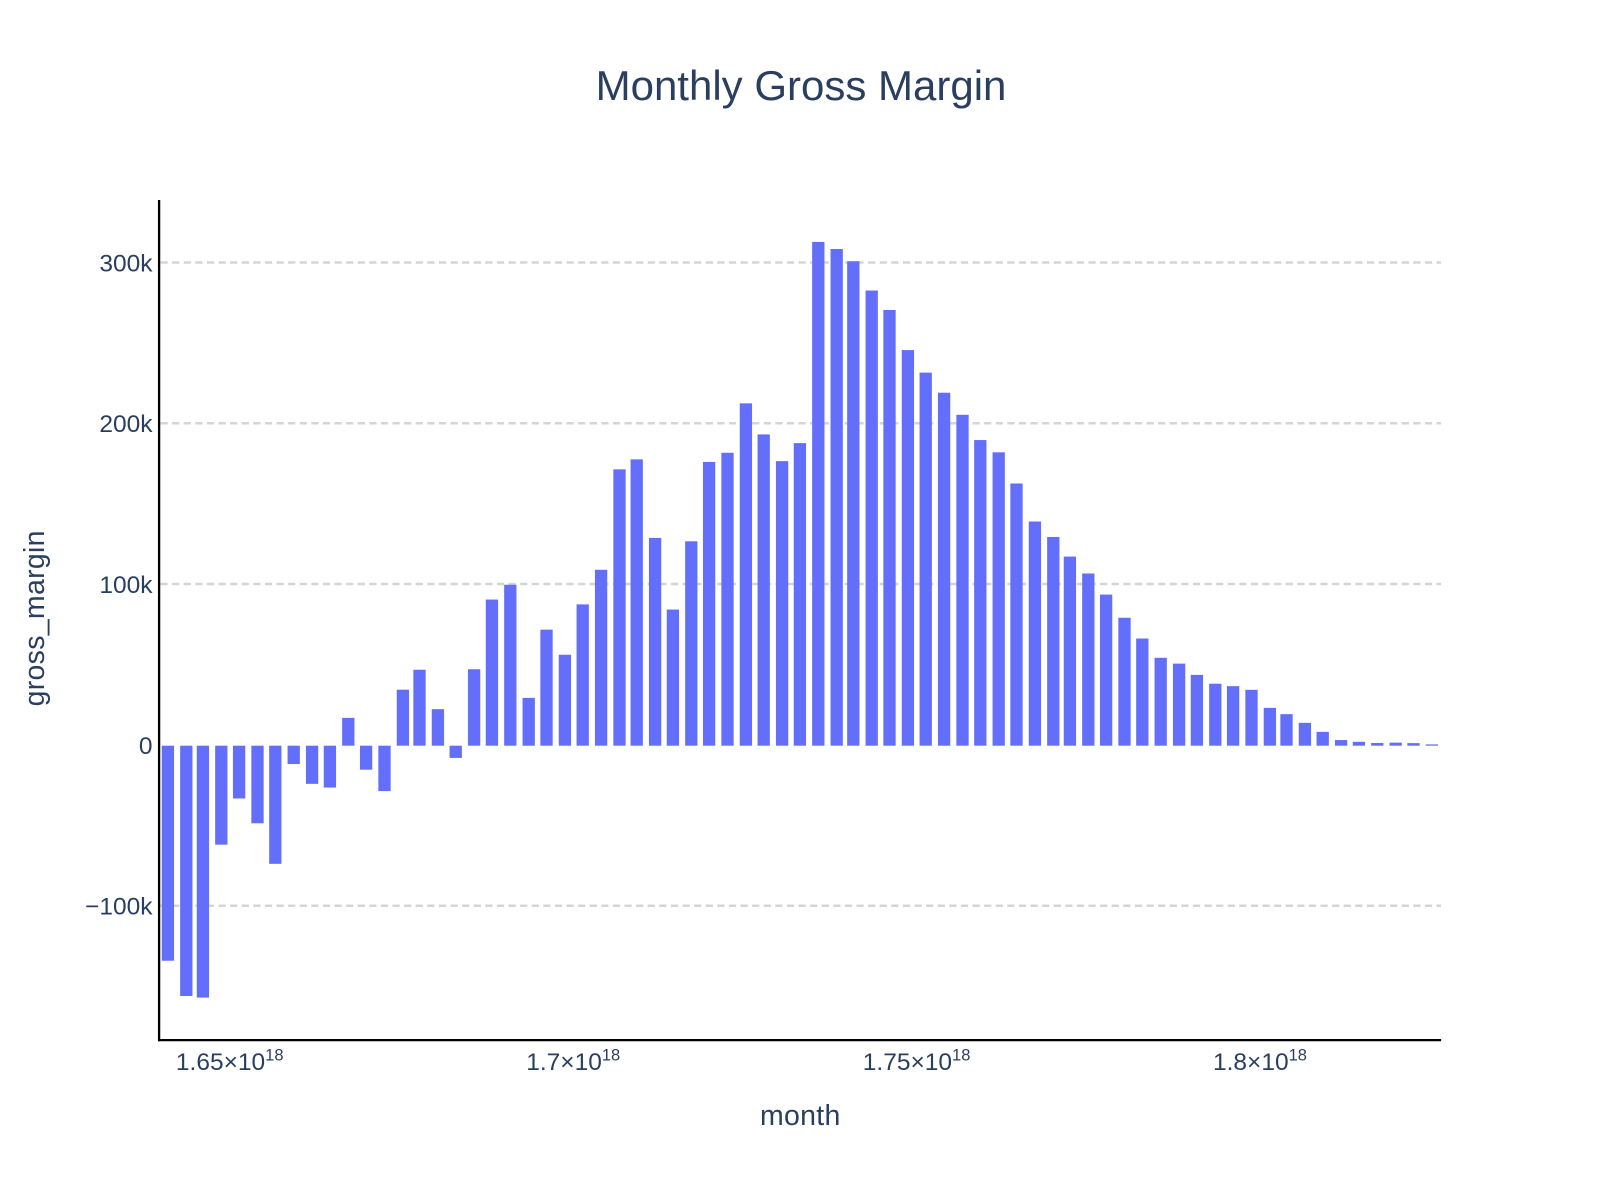  I want to click on svg-text: month, so click(800, 1116).